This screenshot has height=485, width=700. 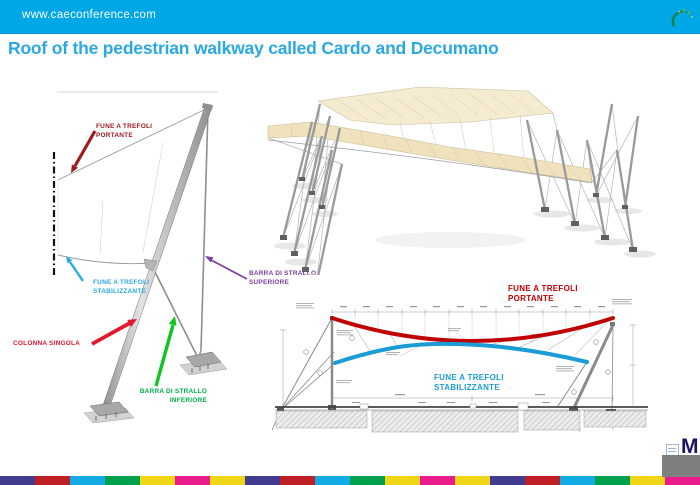 What do you see at coordinates (124, 131) in the screenshot?
I see `label-fune-trefoli-portante: FUNE A TREFOLI PORTANTE` at bounding box center [124, 131].